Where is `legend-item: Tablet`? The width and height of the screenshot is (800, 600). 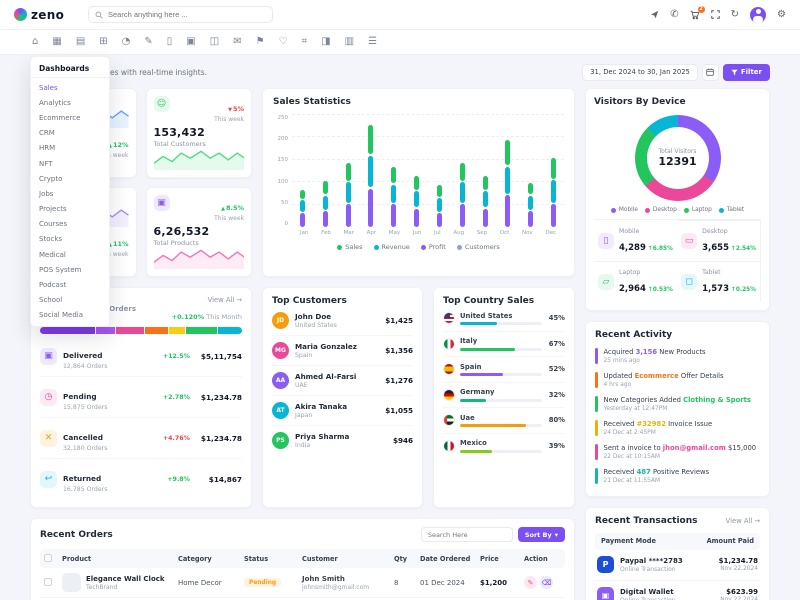
legend-item: Tablet is located at coordinates (731, 210).